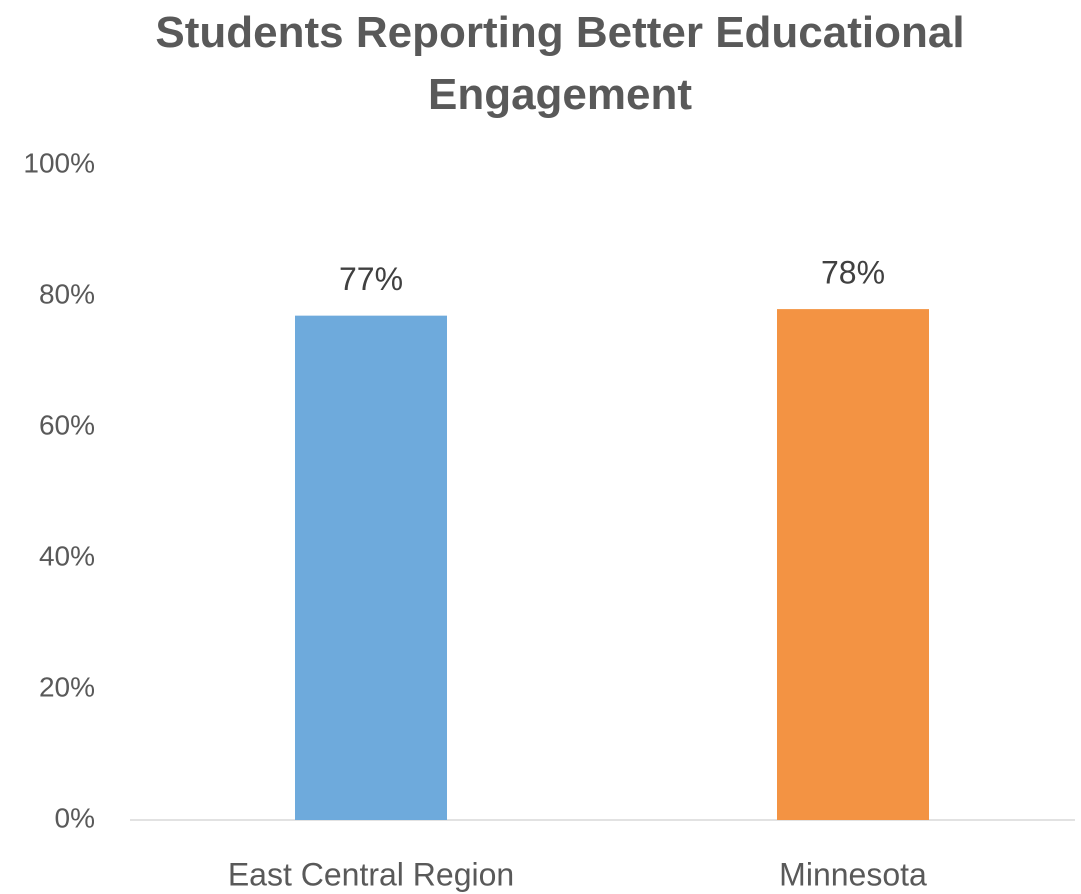  I want to click on y-tick-label: 40%, so click(67, 555).